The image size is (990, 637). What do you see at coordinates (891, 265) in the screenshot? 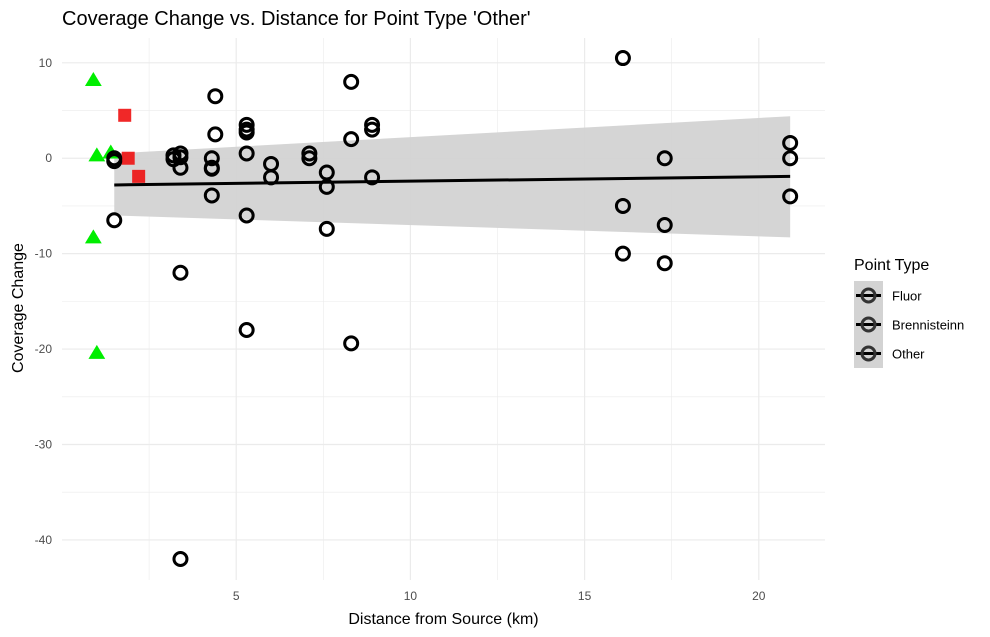
I see `legend-title: Point Type` at bounding box center [891, 265].